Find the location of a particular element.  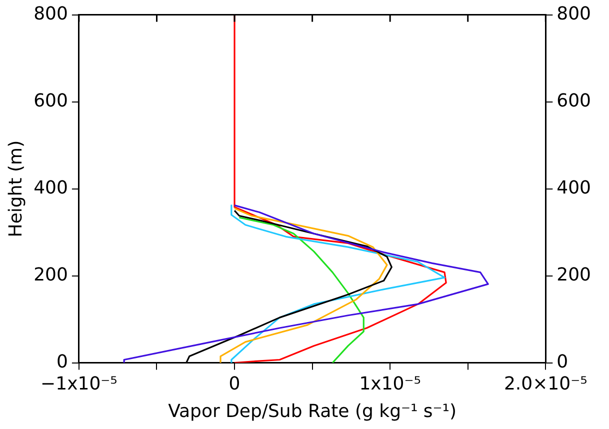

y-tick-label: 800 is located at coordinates (51, 13).